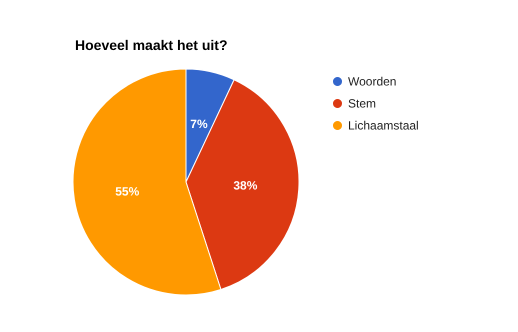 This screenshot has width=518, height=332. Describe the element at coordinates (383, 125) in the screenshot. I see `legend-label: Lichaamstaal` at that location.